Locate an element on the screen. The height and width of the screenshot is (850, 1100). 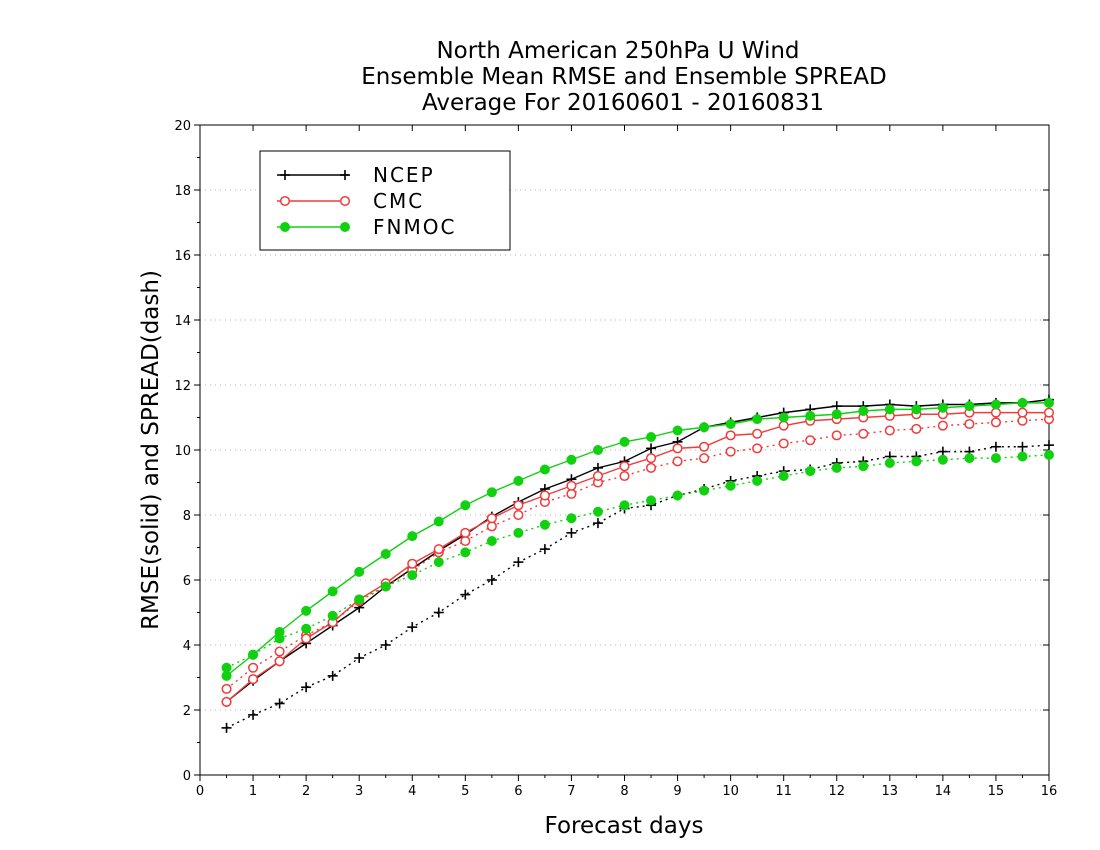
legend-label-fnmoc: FNMOC is located at coordinates (414, 227).